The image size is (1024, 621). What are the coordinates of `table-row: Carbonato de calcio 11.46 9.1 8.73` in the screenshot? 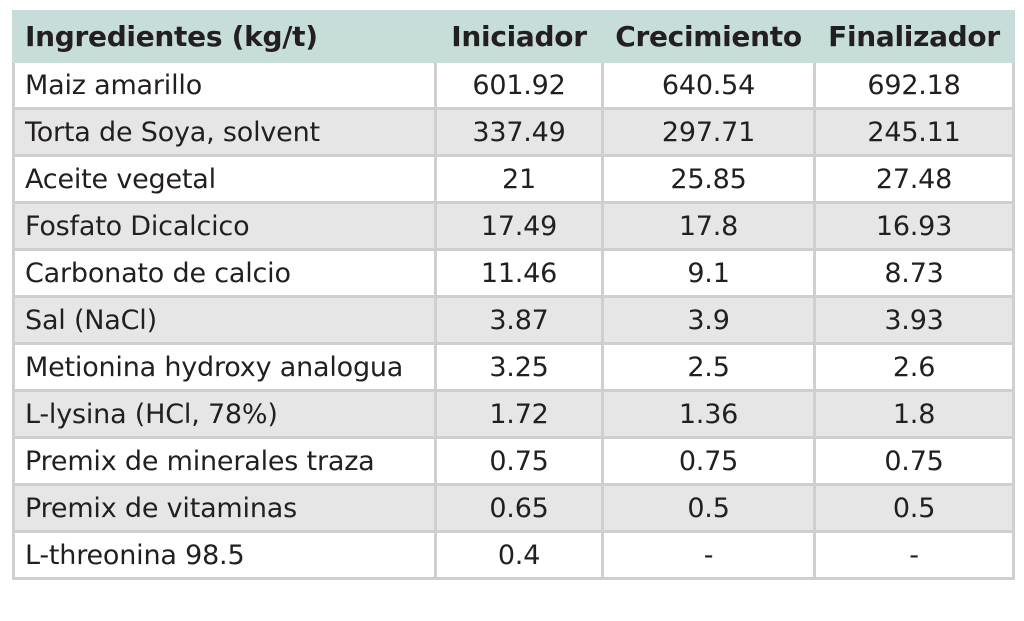 It's located at (513, 273).